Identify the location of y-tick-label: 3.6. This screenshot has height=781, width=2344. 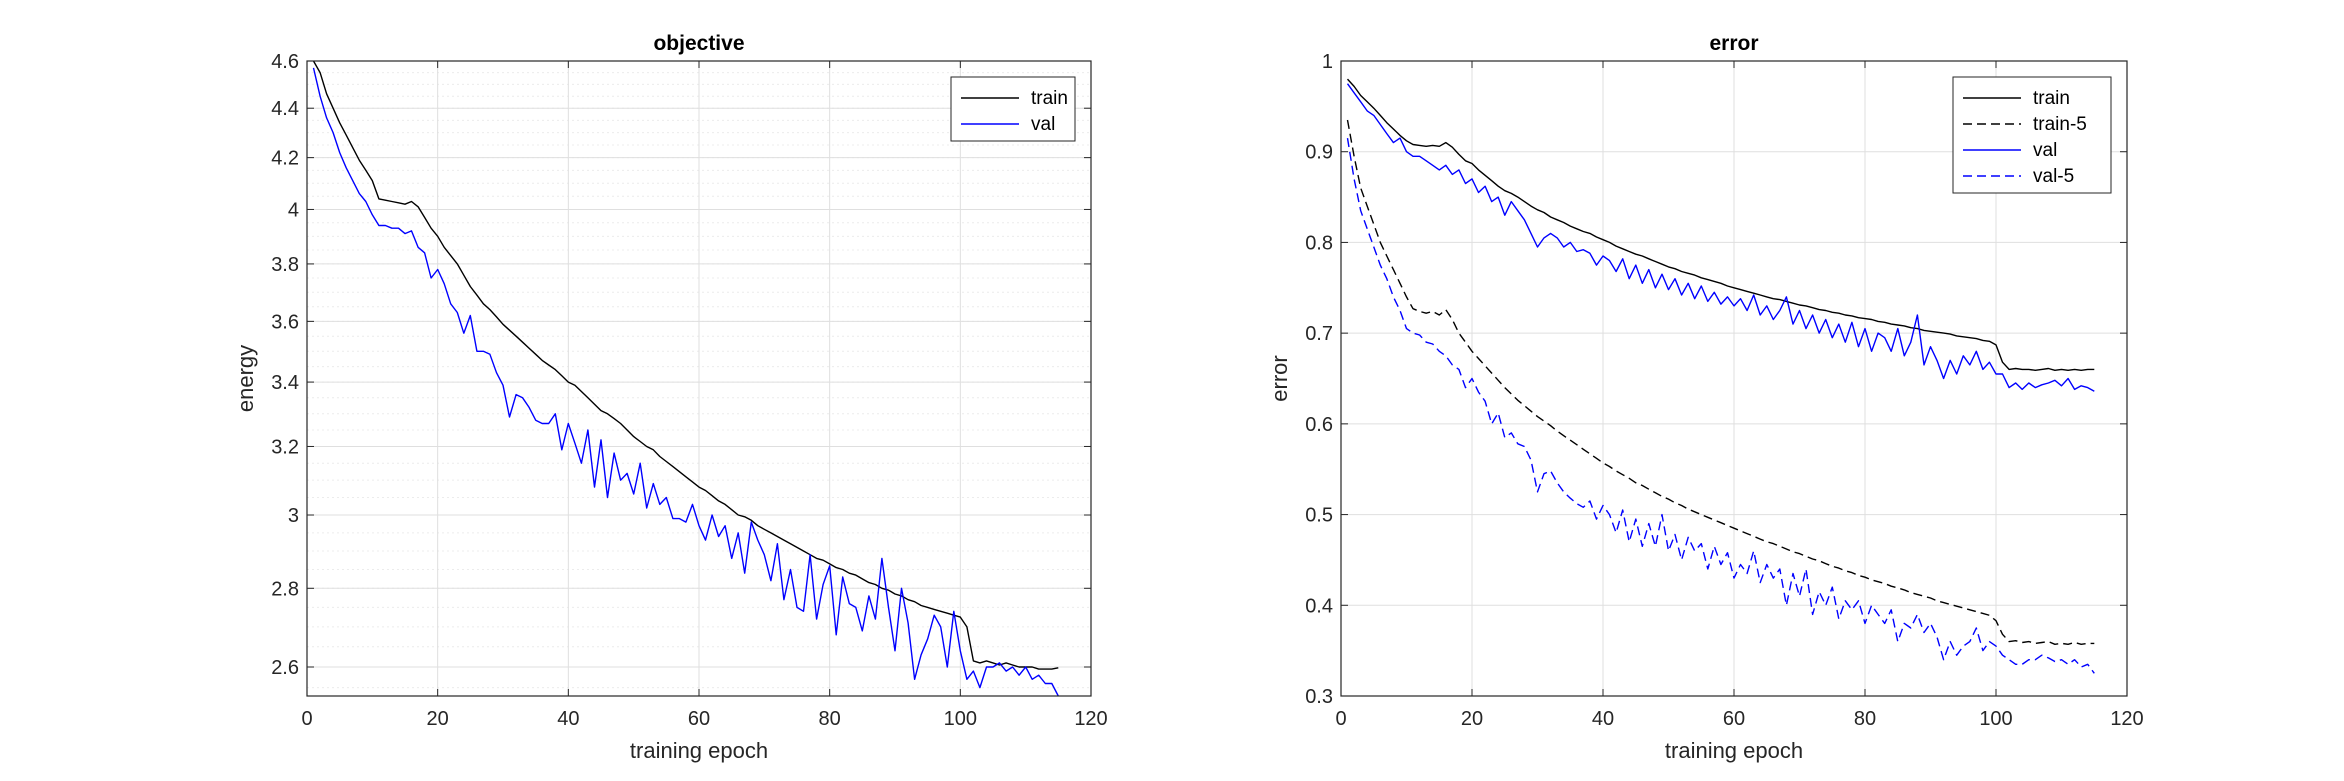
(285, 322).